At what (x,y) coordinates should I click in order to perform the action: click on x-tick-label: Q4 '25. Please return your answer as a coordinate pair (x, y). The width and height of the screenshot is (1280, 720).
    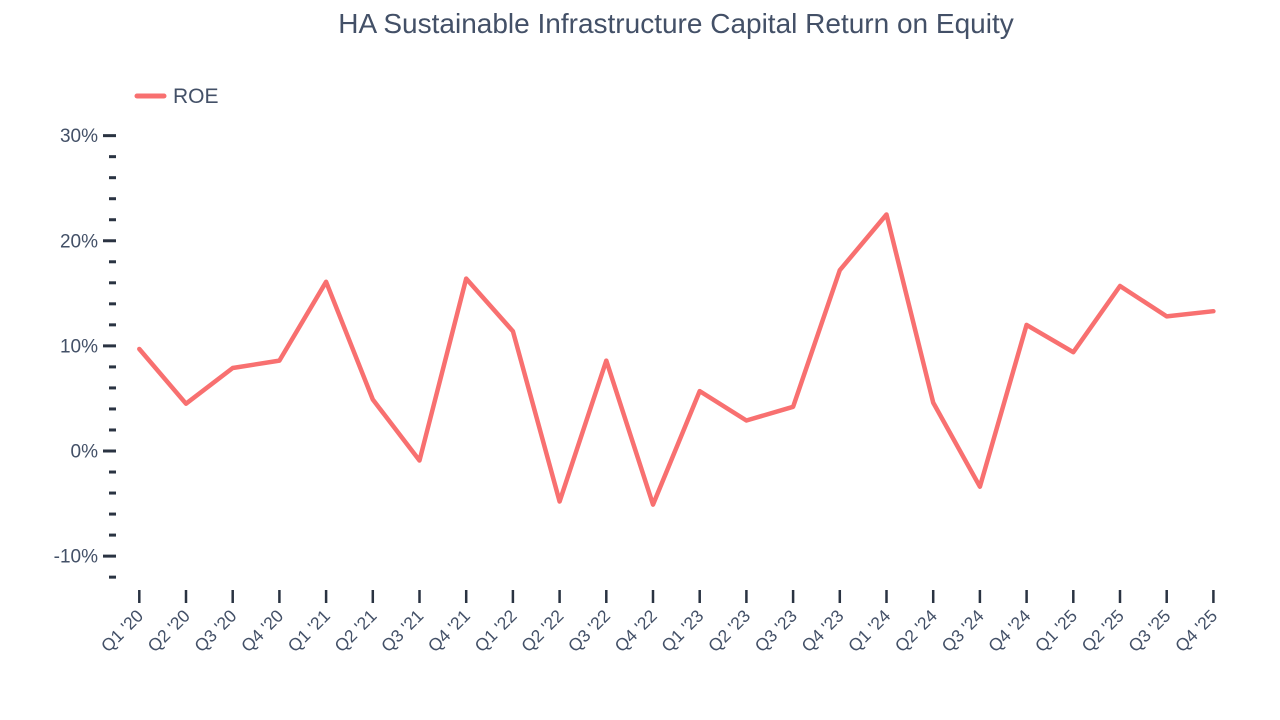
    Looking at the image, I should click on (1196, 631).